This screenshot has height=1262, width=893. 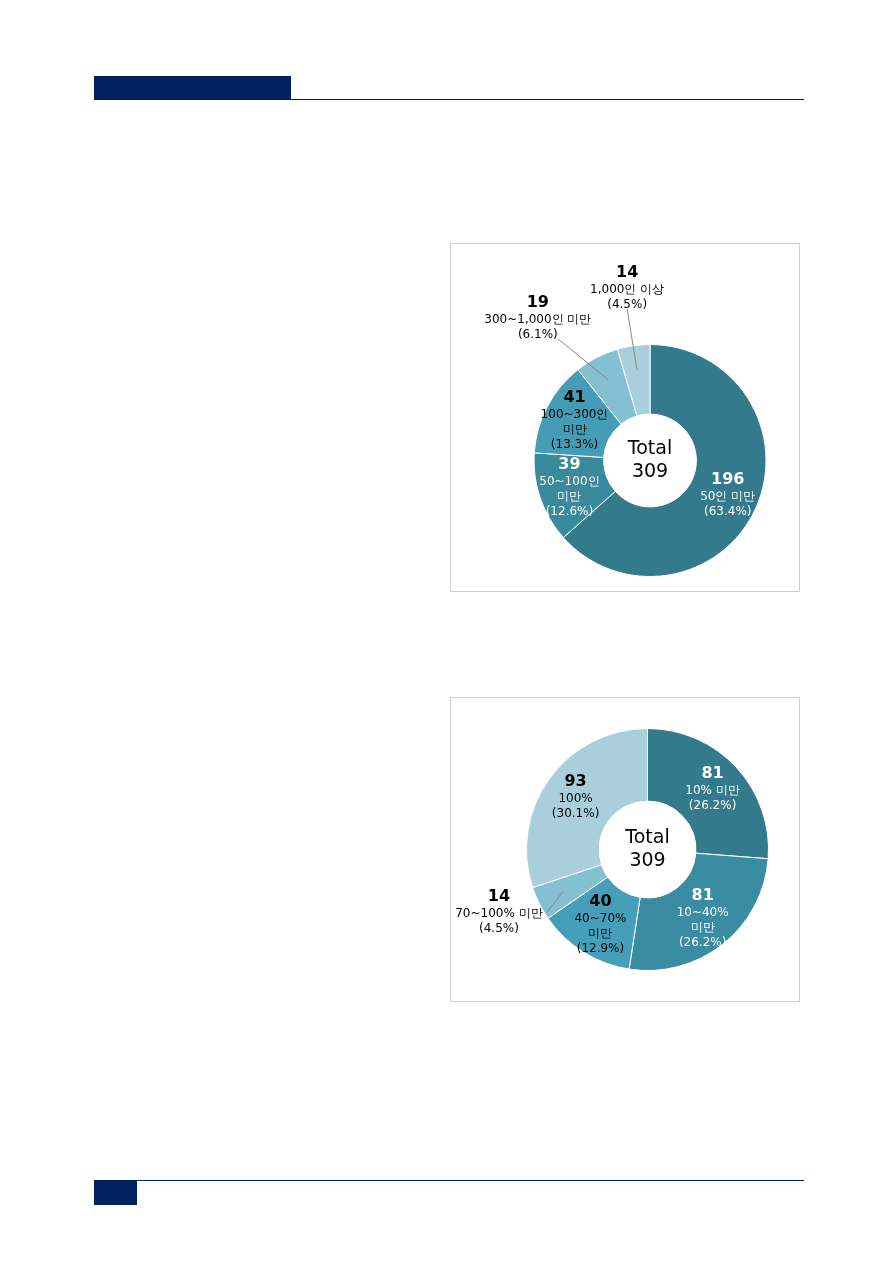 What do you see at coordinates (600, 947) in the screenshot?
I see `text: (12.9%)` at bounding box center [600, 947].